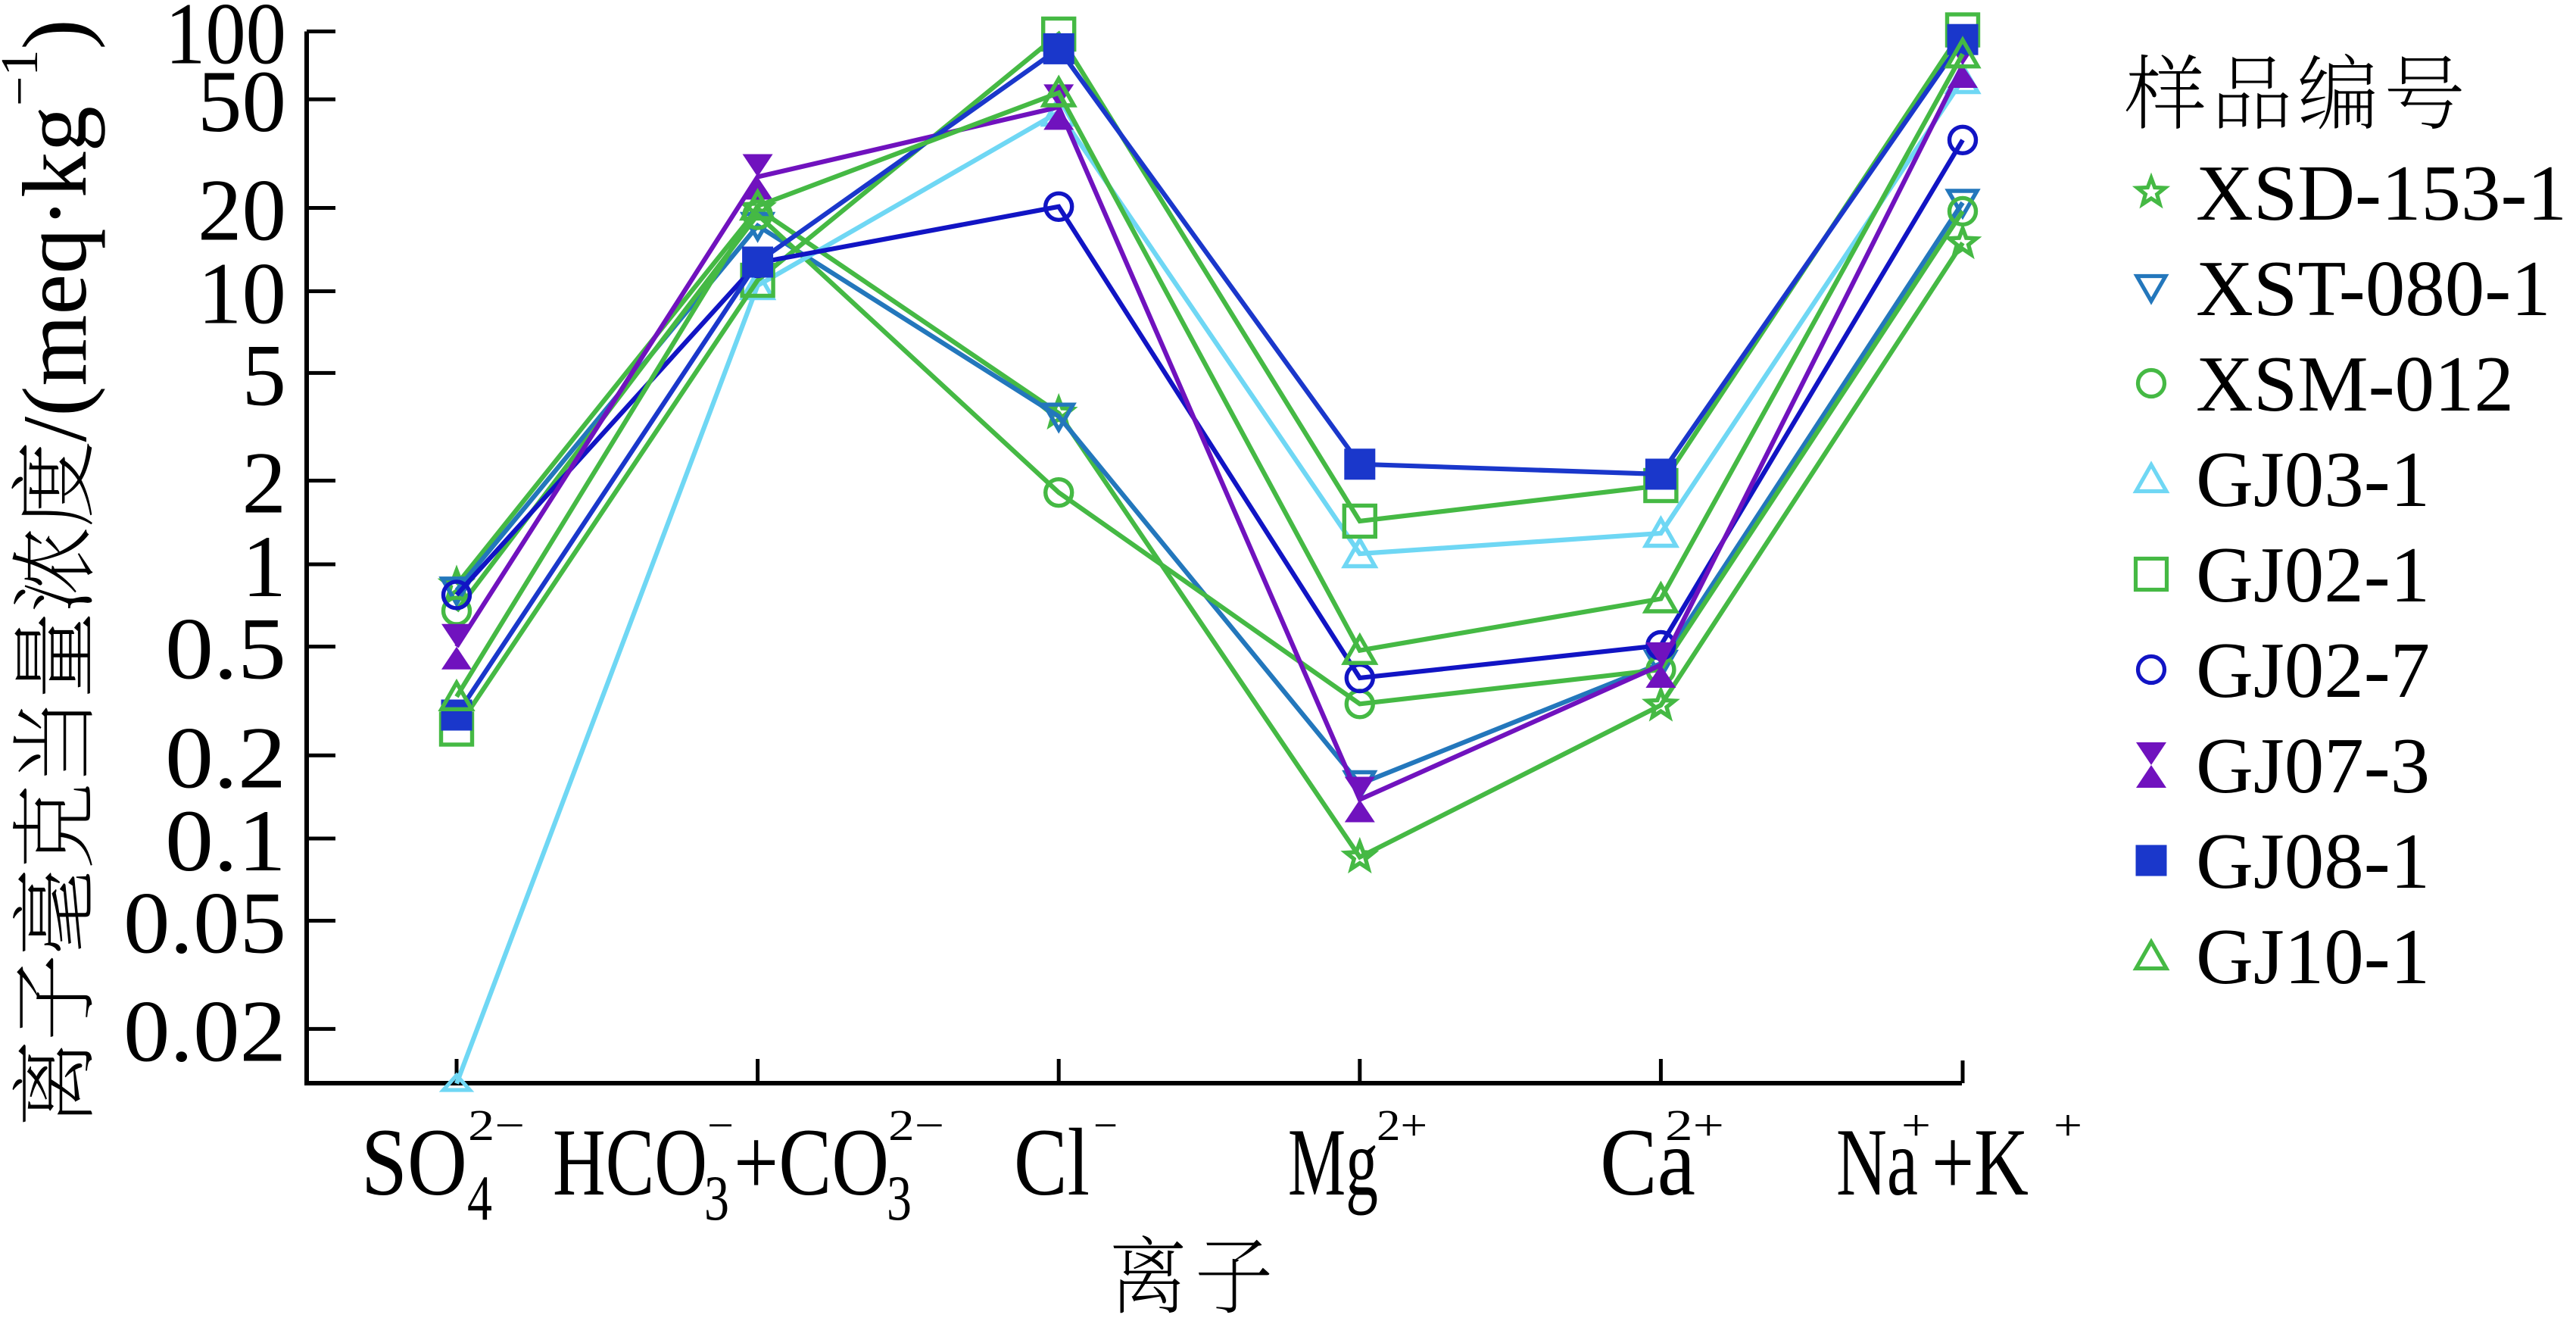  I want to click on svg-text: 4, so click(479, 1198).